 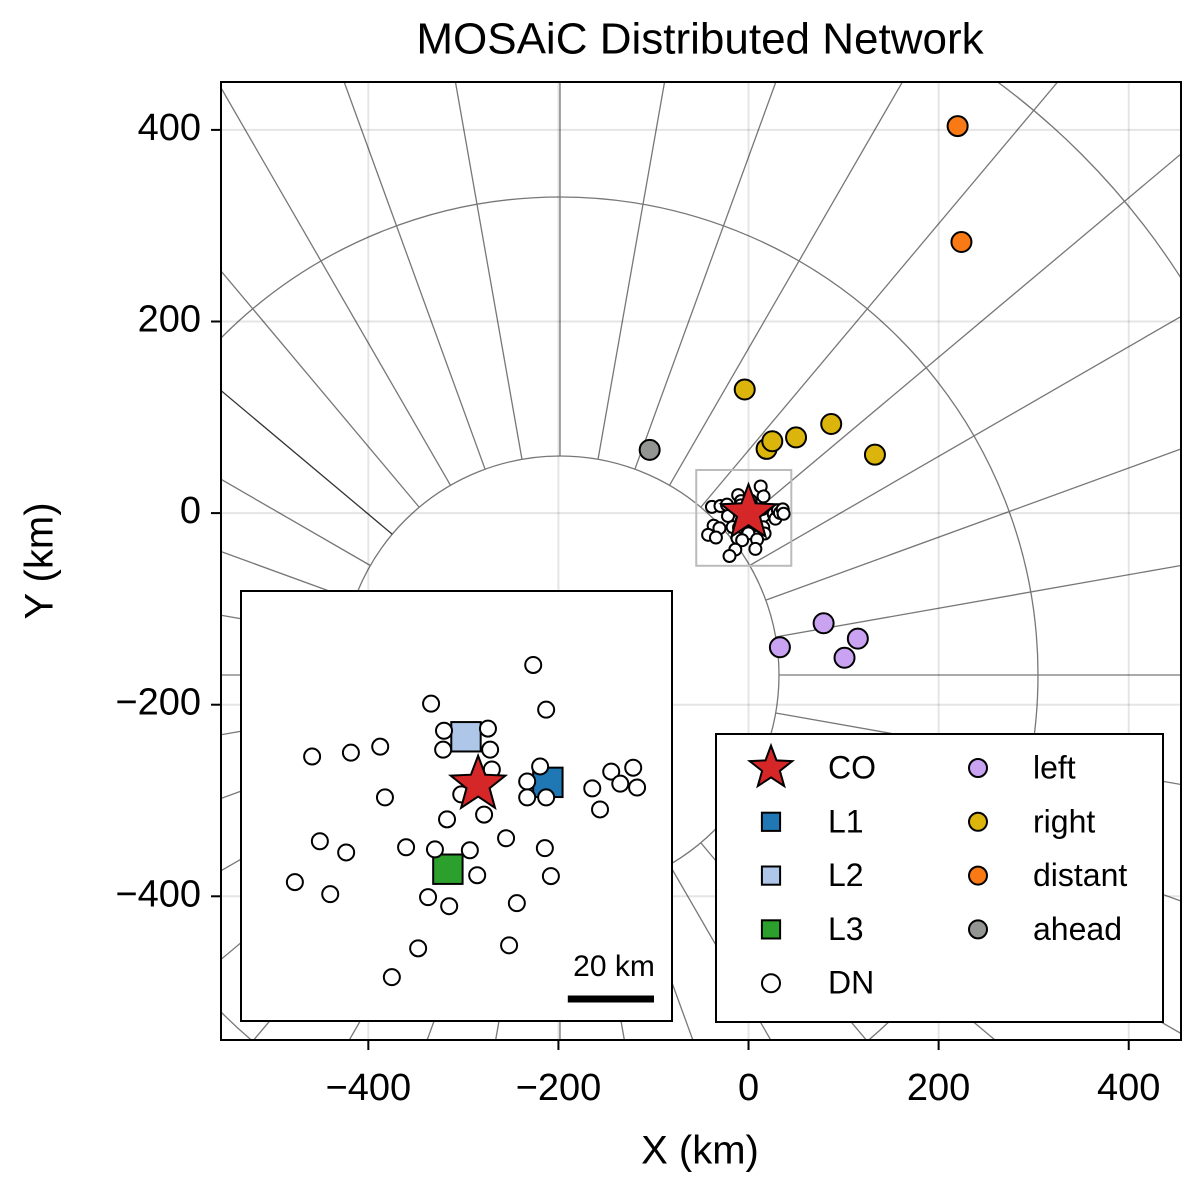 What do you see at coordinates (190, 511) in the screenshot?
I see `y-tick-label: 0` at bounding box center [190, 511].